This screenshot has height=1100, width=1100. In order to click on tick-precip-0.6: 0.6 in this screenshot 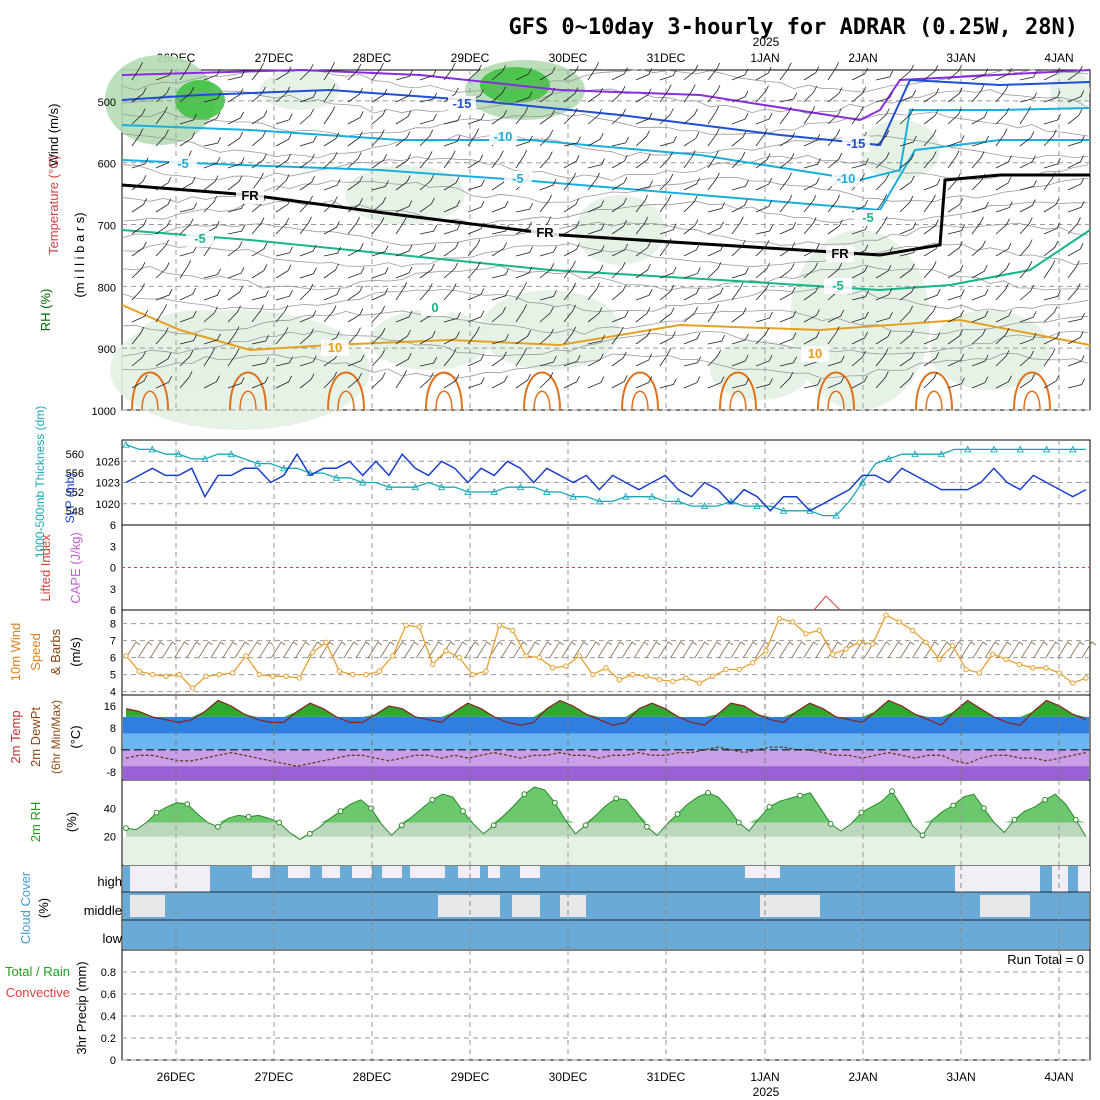, I will do `click(108, 995)`.